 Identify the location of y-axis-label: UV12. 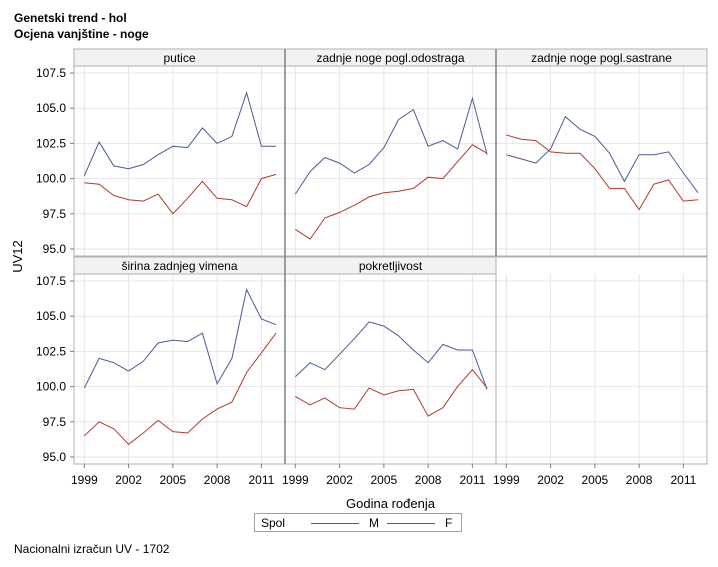
(17, 256).